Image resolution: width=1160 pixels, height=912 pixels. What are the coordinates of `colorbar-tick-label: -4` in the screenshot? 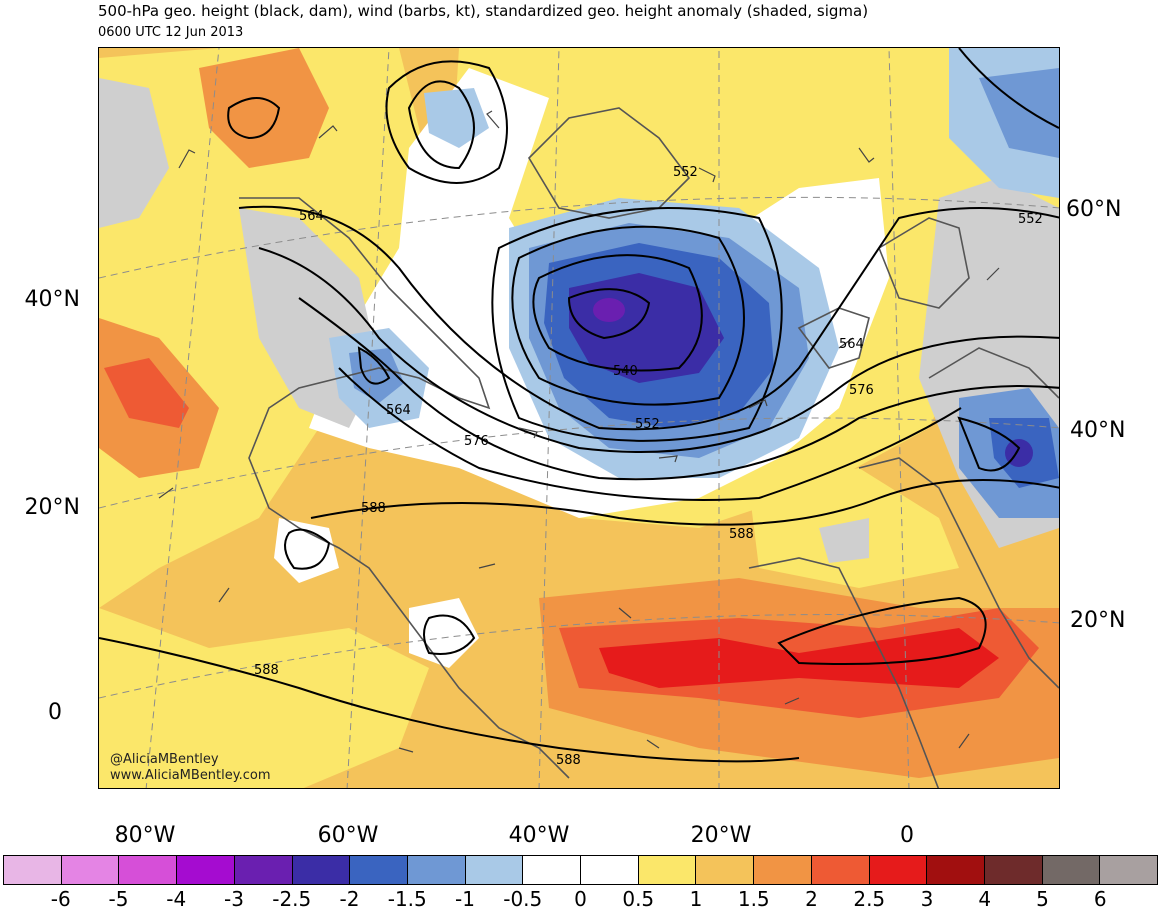 It's located at (176, 899).